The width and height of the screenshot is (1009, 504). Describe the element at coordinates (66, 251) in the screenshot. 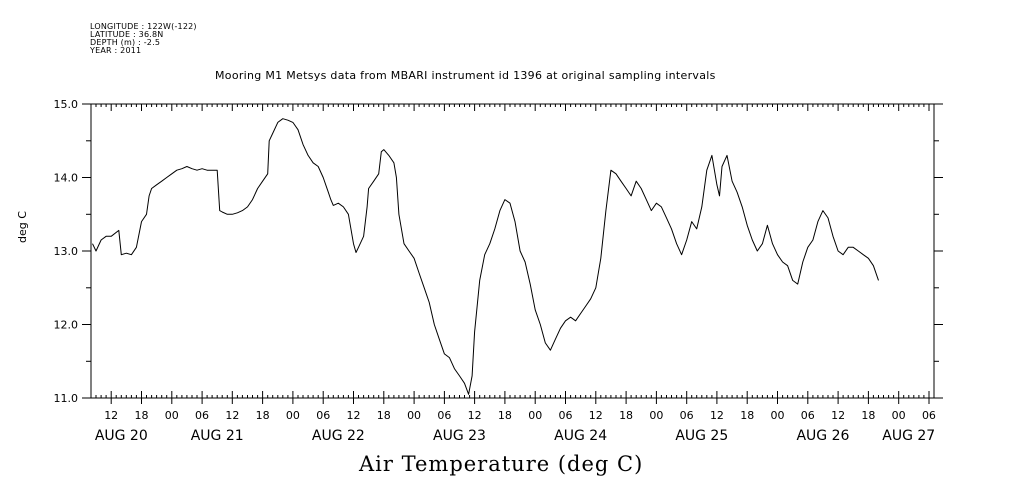

I see `y-tick-label: 13.0` at that location.